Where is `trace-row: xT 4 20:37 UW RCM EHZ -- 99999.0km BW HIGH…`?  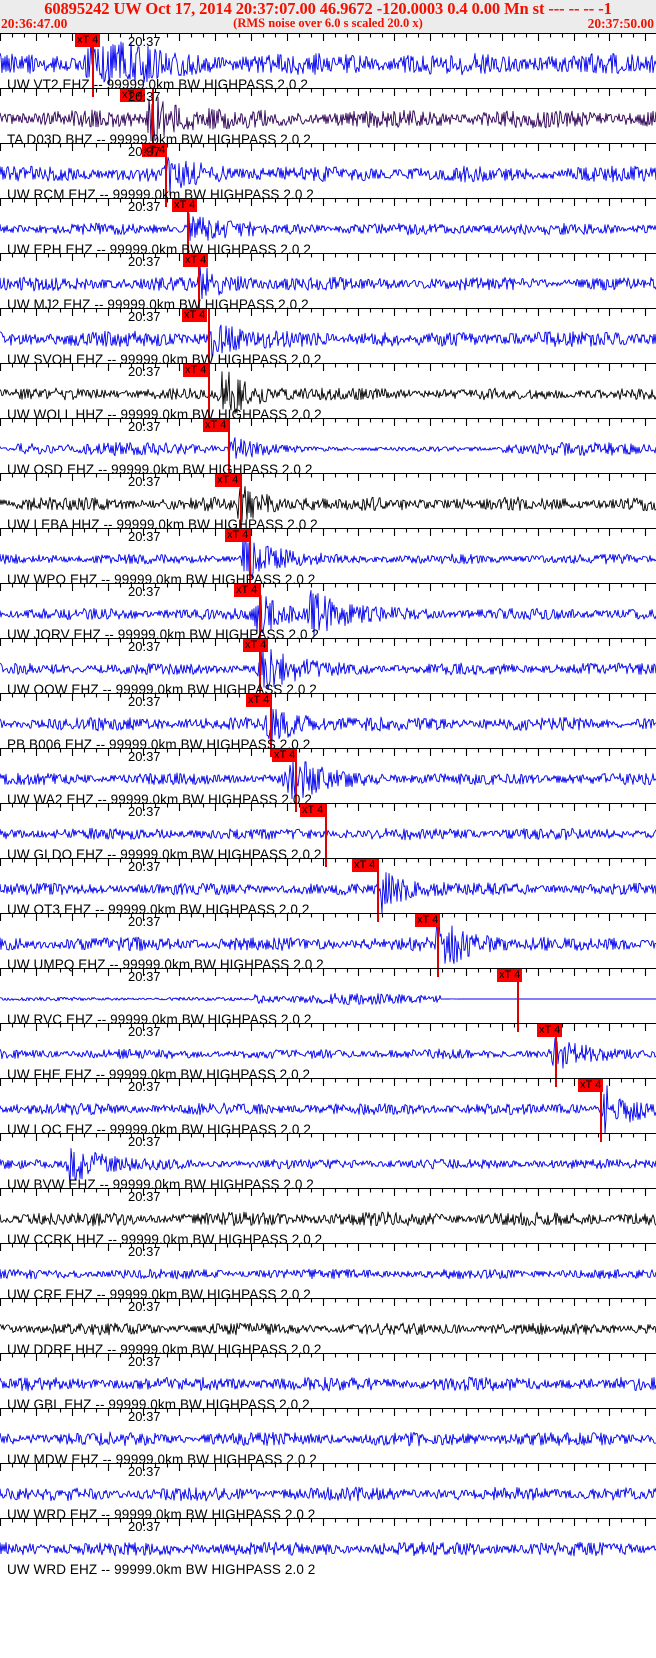
trace-row: xT 4 20:37 UW RCM EHZ -- 99999.0km BW HIGH… is located at coordinates (328, 175).